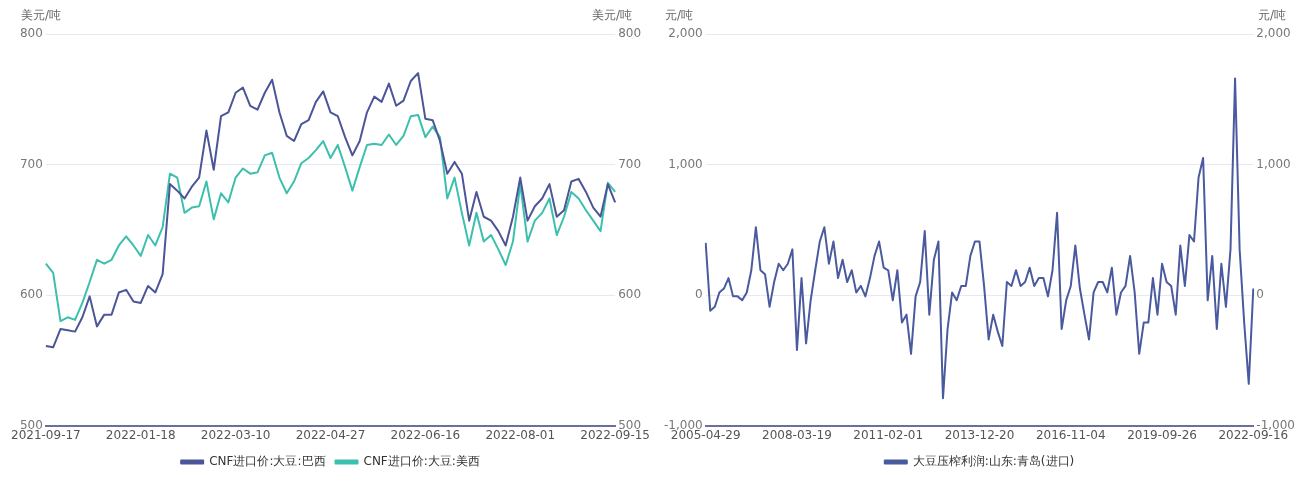 The width and height of the screenshot is (1311, 494). Describe the element at coordinates (45, 434) in the screenshot. I see `x-tick-label: 2021-09-17` at that location.